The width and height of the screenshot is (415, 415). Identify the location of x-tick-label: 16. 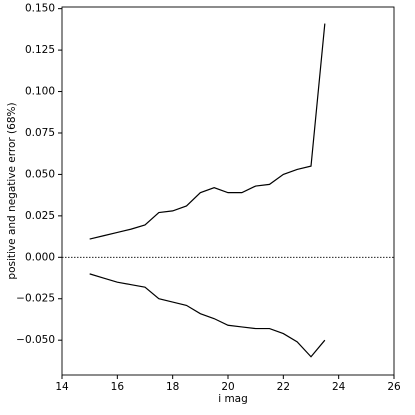
(118, 387).